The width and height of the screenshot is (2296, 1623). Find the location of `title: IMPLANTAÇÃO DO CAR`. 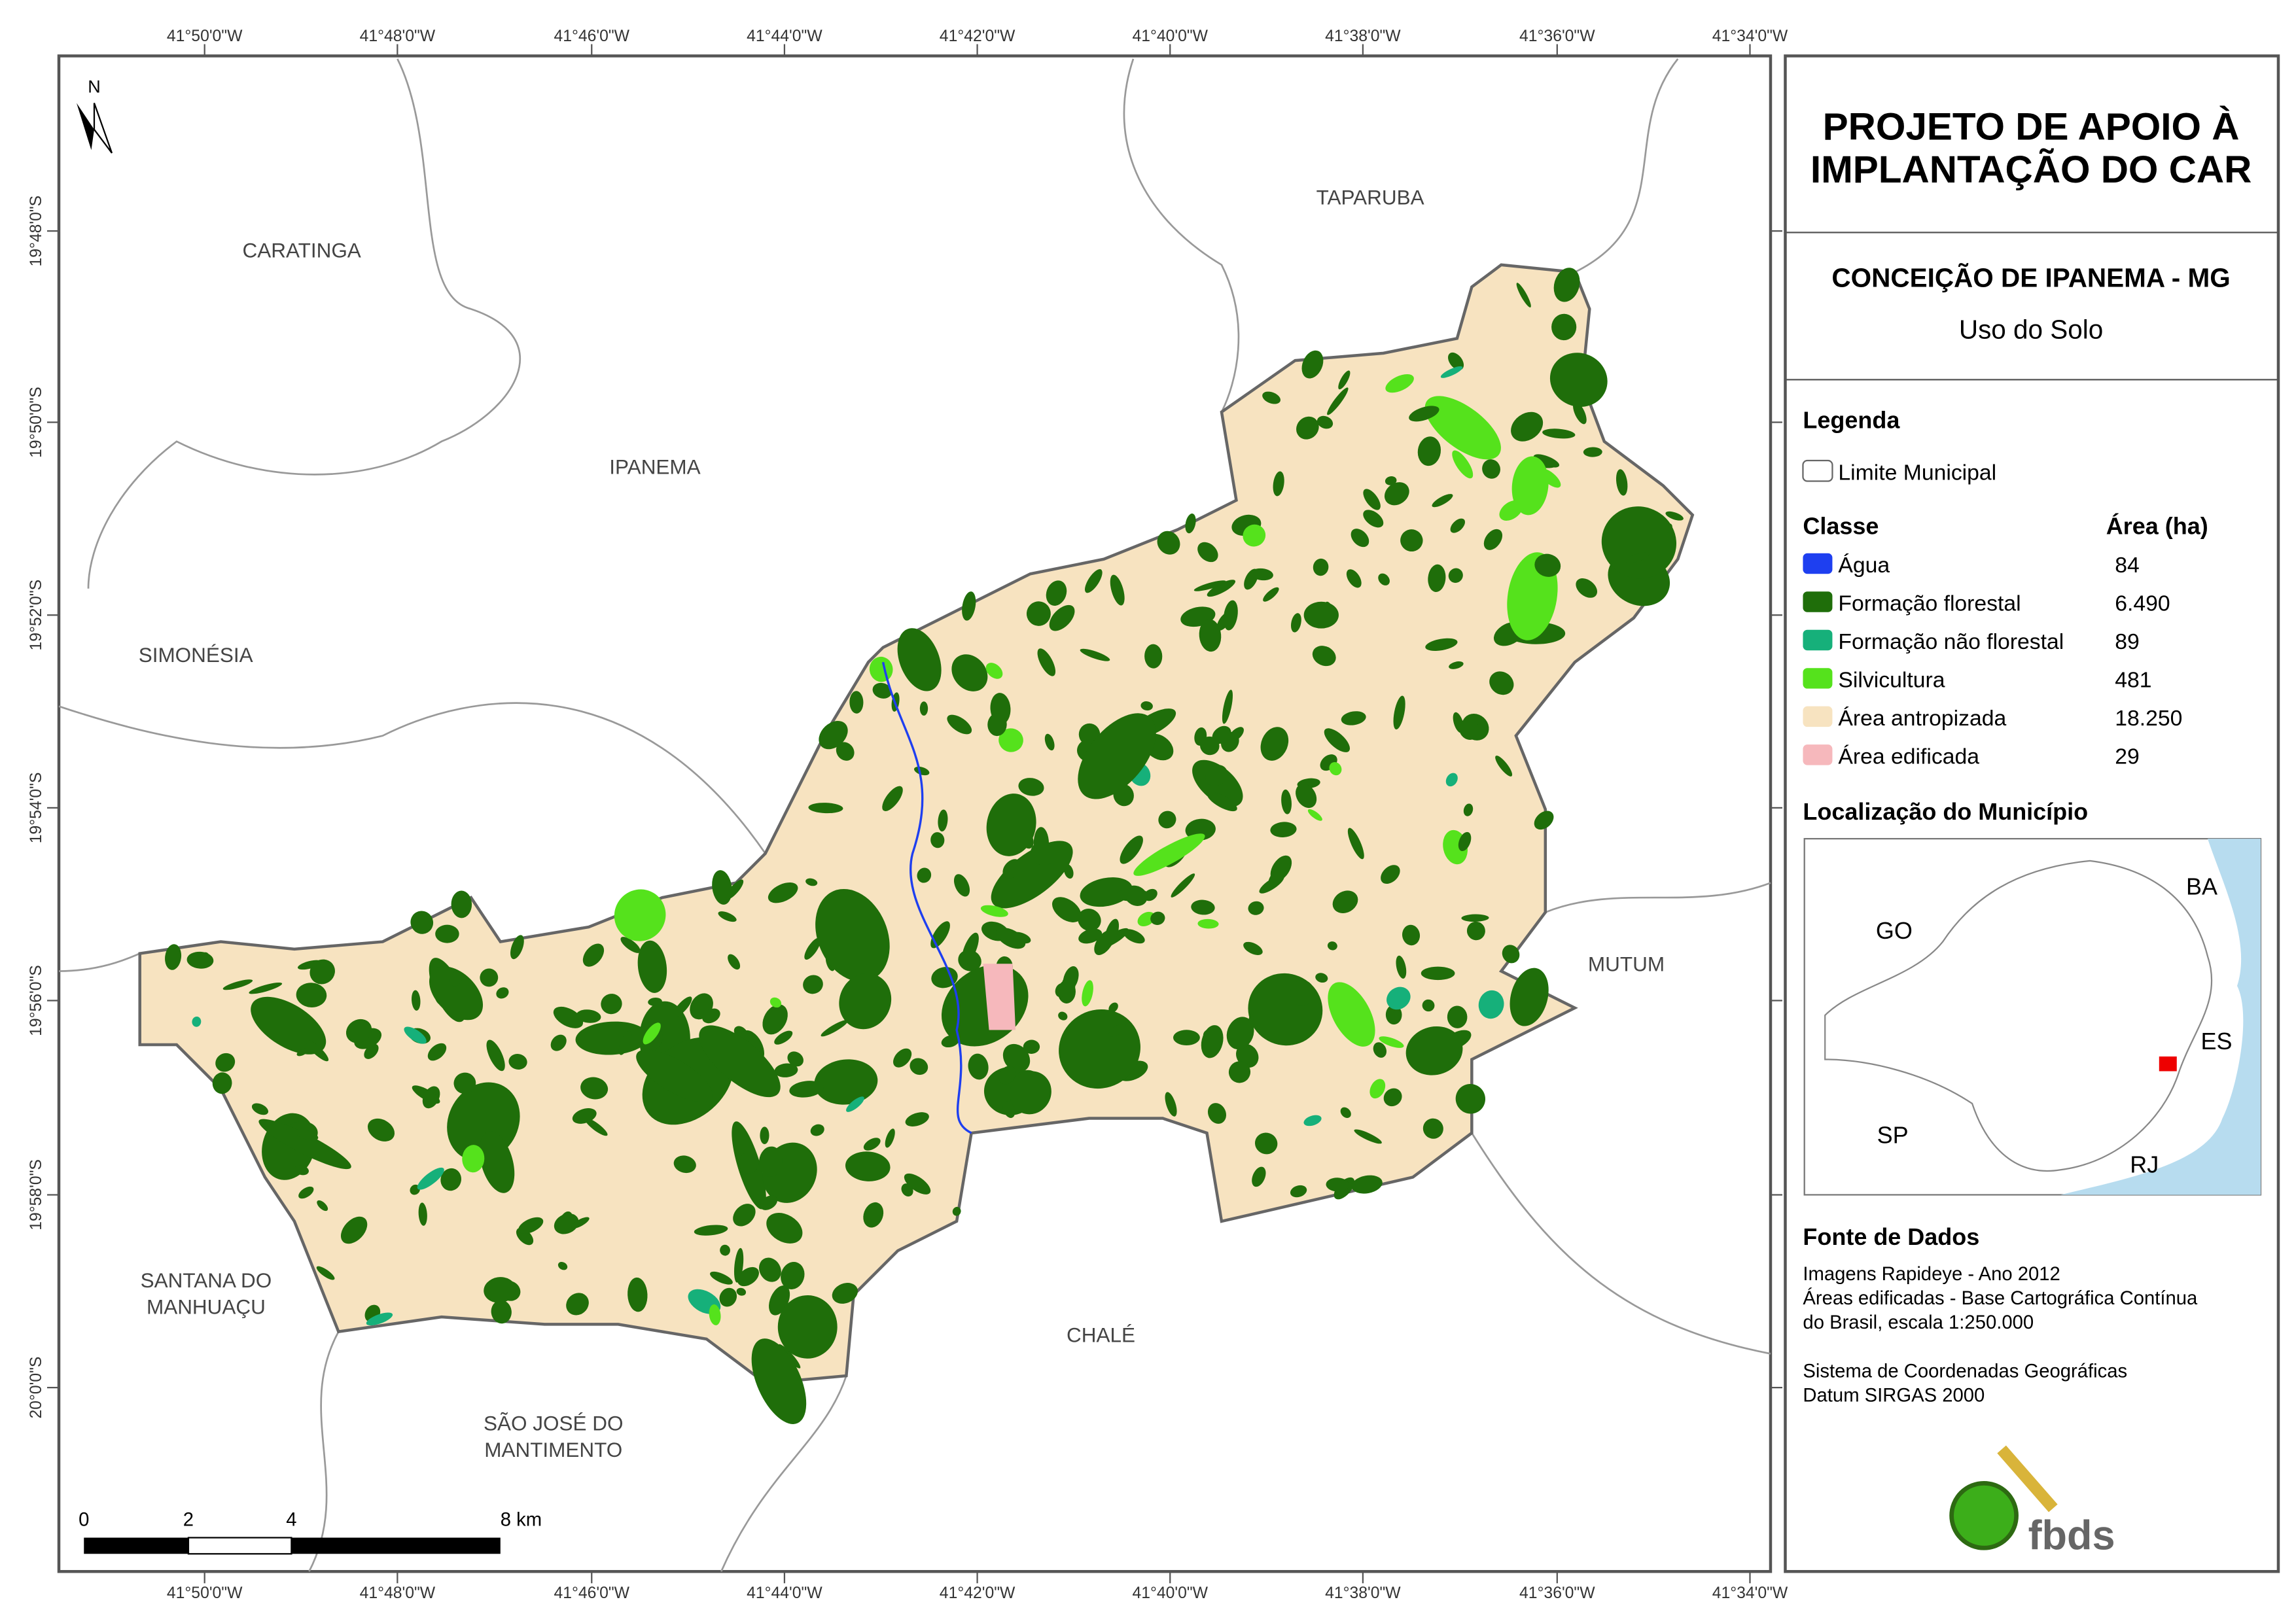

title: IMPLANTAÇÃO DO CAR is located at coordinates (2031, 170).